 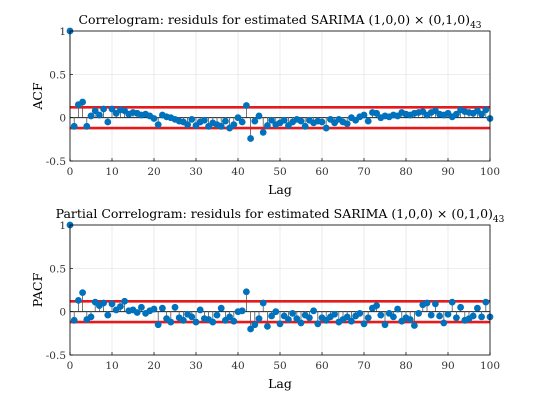 I want to click on acf-ytick-label: 0, so click(x=62, y=119).